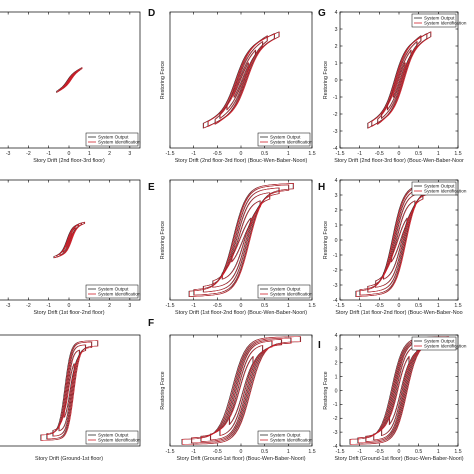  What do you see at coordinates (335, 286) in the screenshot?
I see `y-tick-label: -3` at bounding box center [335, 286].